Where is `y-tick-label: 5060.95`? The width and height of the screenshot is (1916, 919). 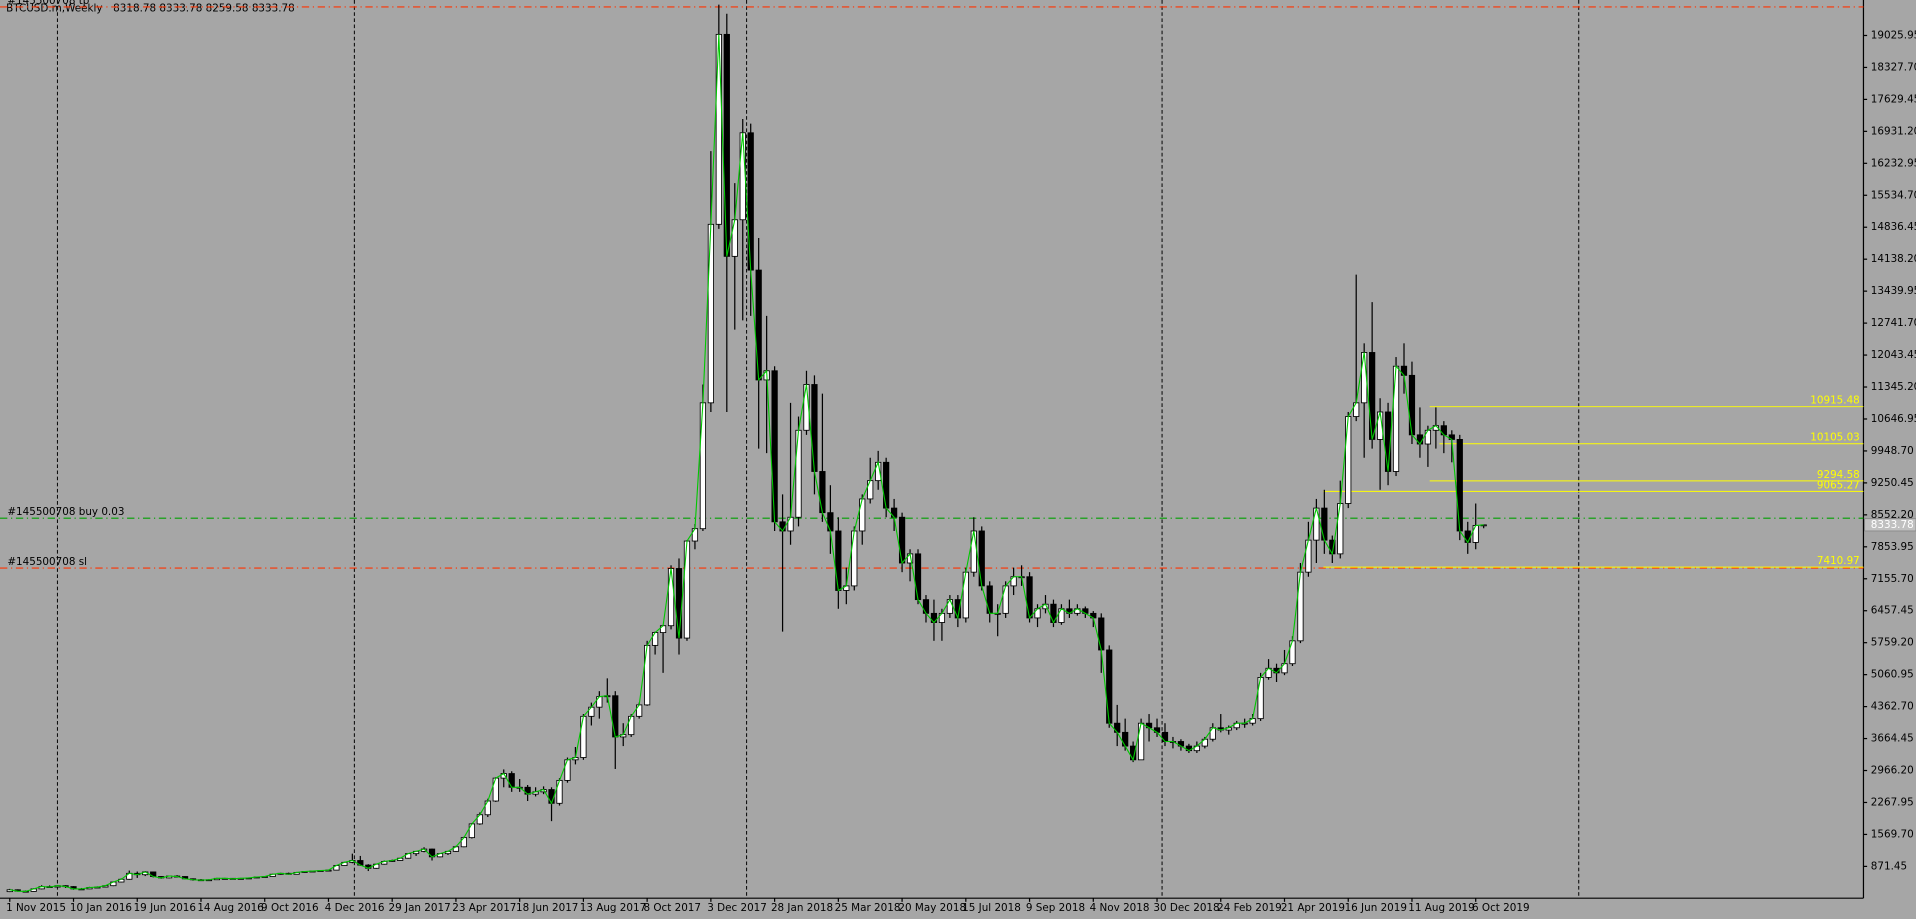
y-tick-label: 5060.95 is located at coordinates (1892, 675).